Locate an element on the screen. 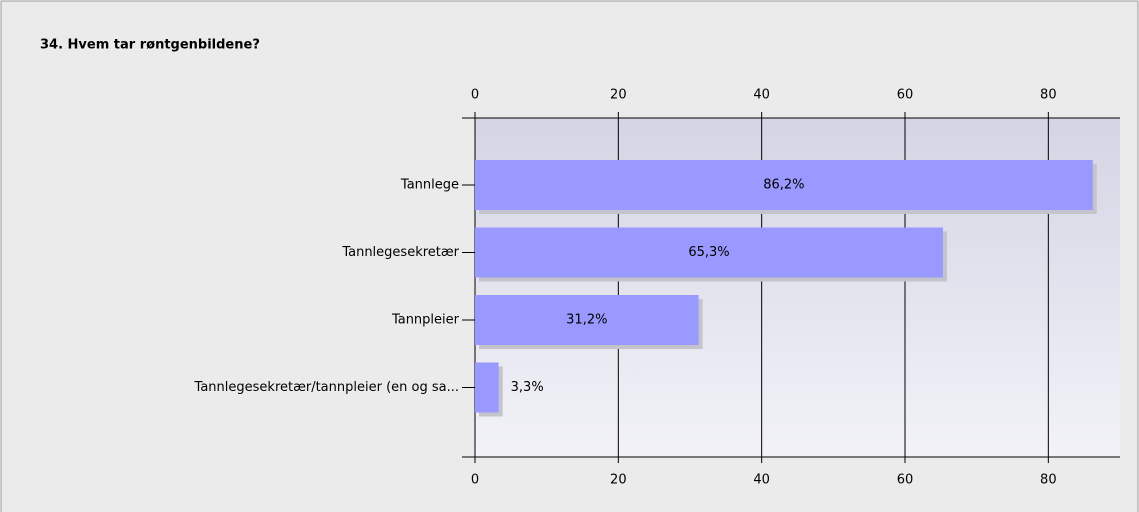 The image size is (1139, 512). value-label: 86,2% is located at coordinates (783, 185).